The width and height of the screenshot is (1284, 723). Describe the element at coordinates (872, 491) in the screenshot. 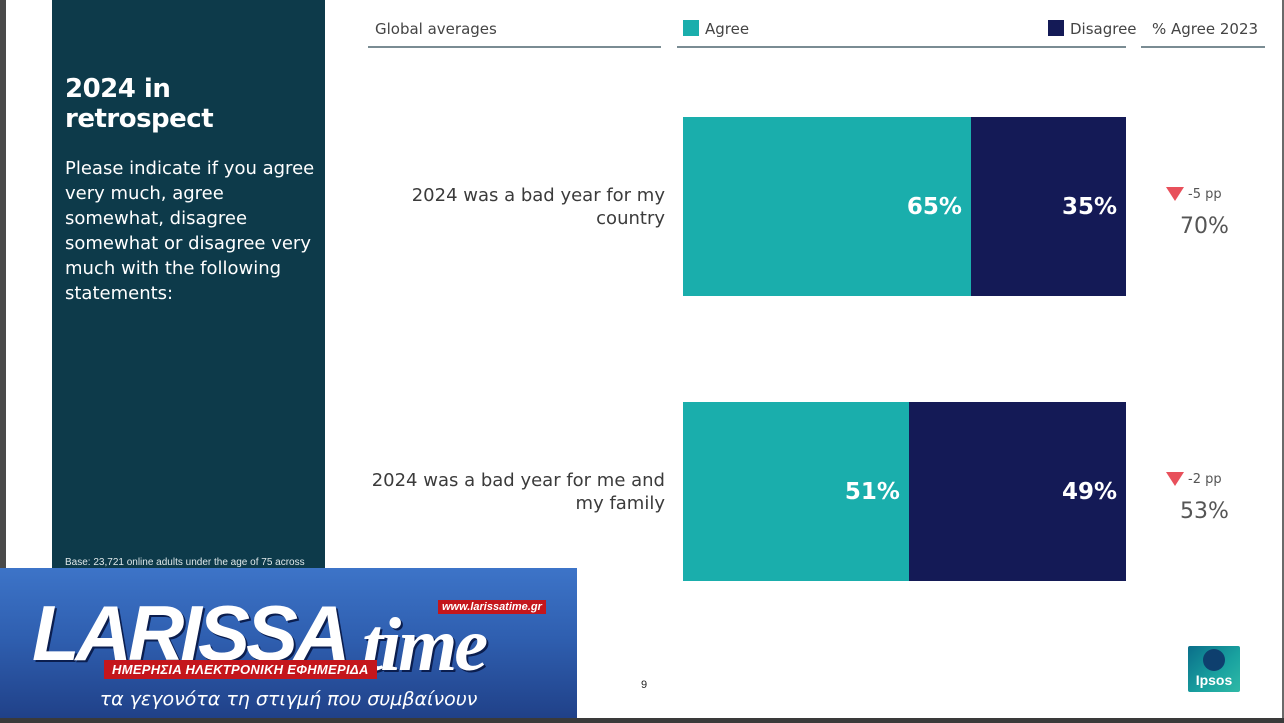

I see `bar-value-label: 51%` at that location.